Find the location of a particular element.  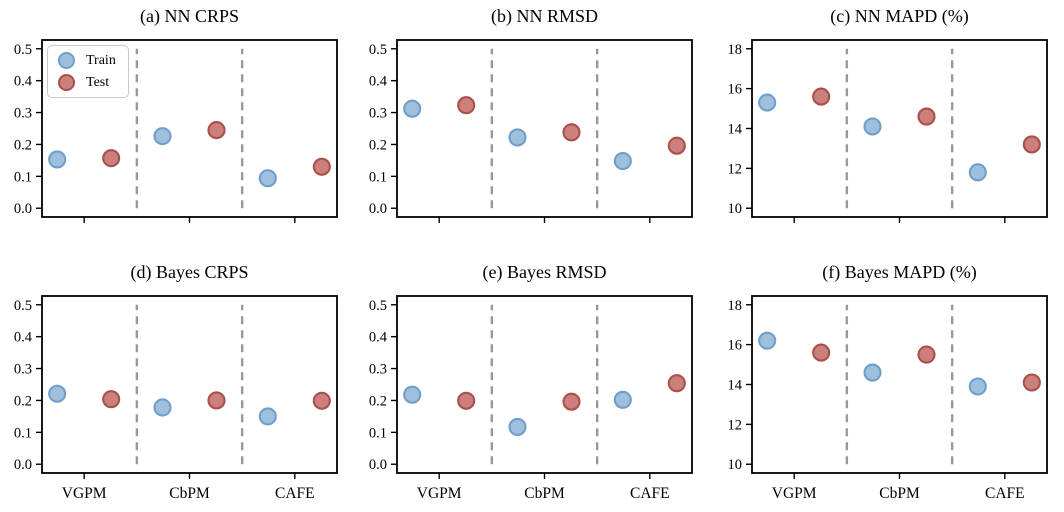

panel-title: (f) Bayes MAPD (%) is located at coordinates (899, 272).